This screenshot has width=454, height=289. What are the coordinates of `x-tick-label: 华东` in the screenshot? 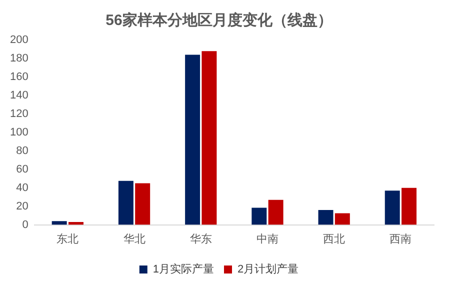 It's located at (201, 239).